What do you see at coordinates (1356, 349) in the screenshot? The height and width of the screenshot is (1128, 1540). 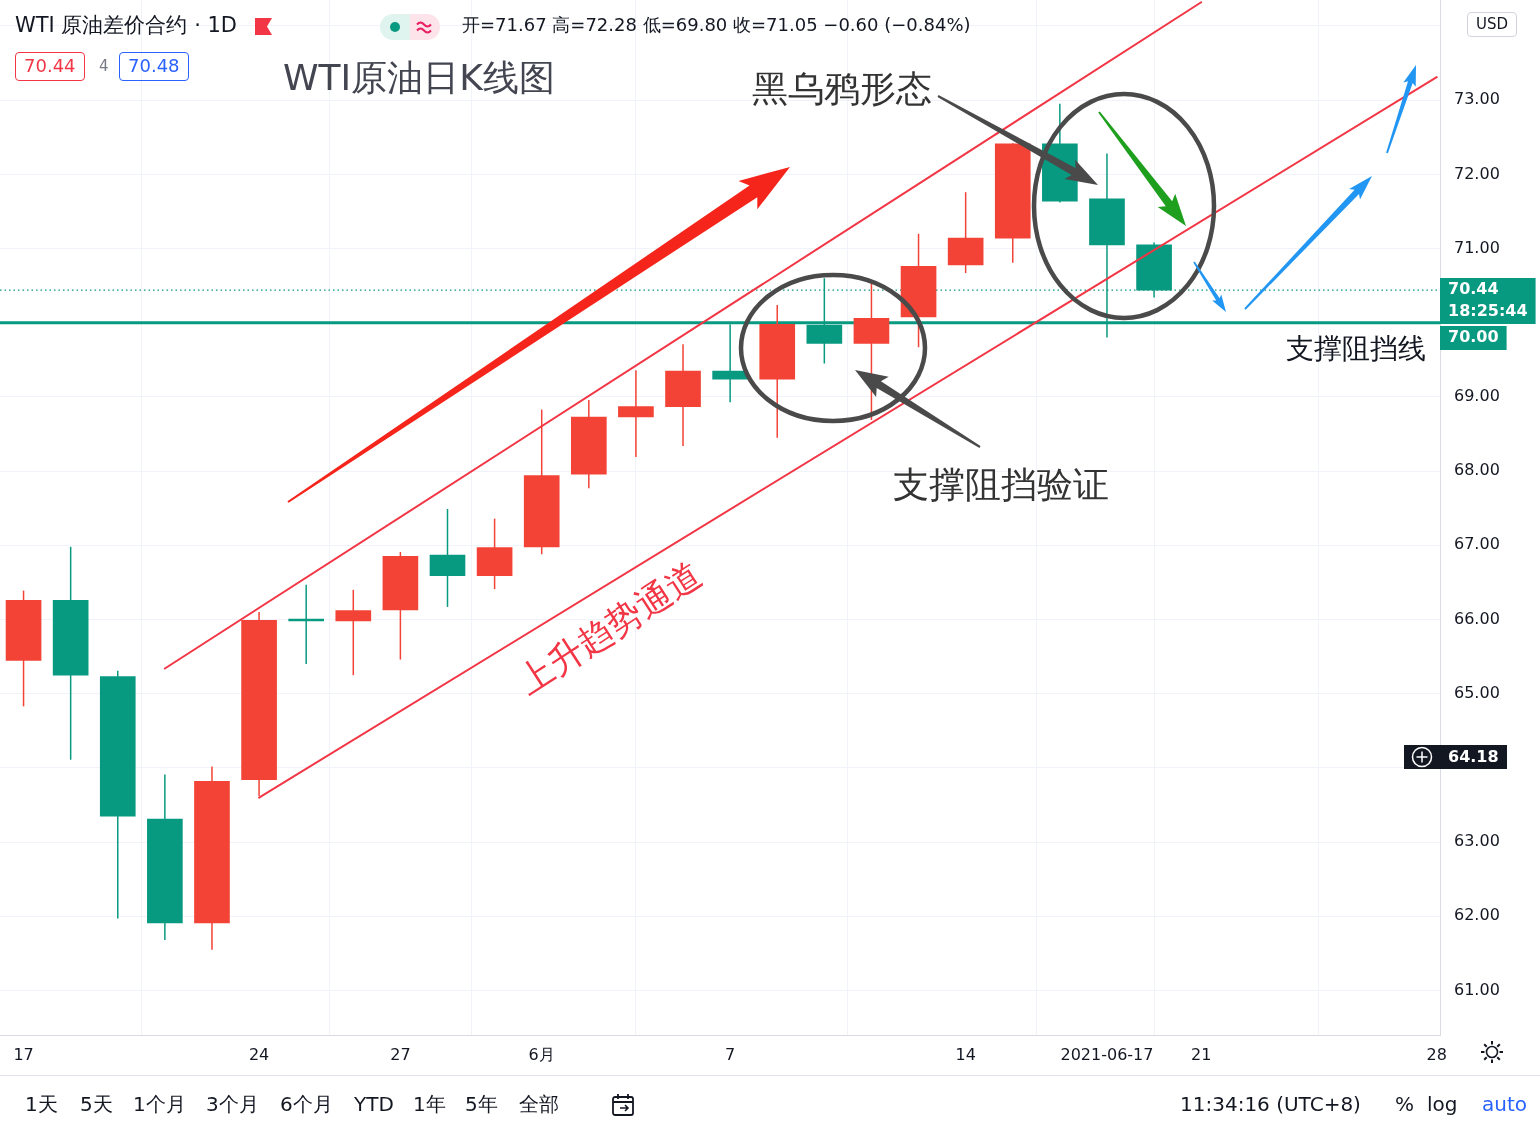 I see `legend-label: 支撑阻挡线` at bounding box center [1356, 349].